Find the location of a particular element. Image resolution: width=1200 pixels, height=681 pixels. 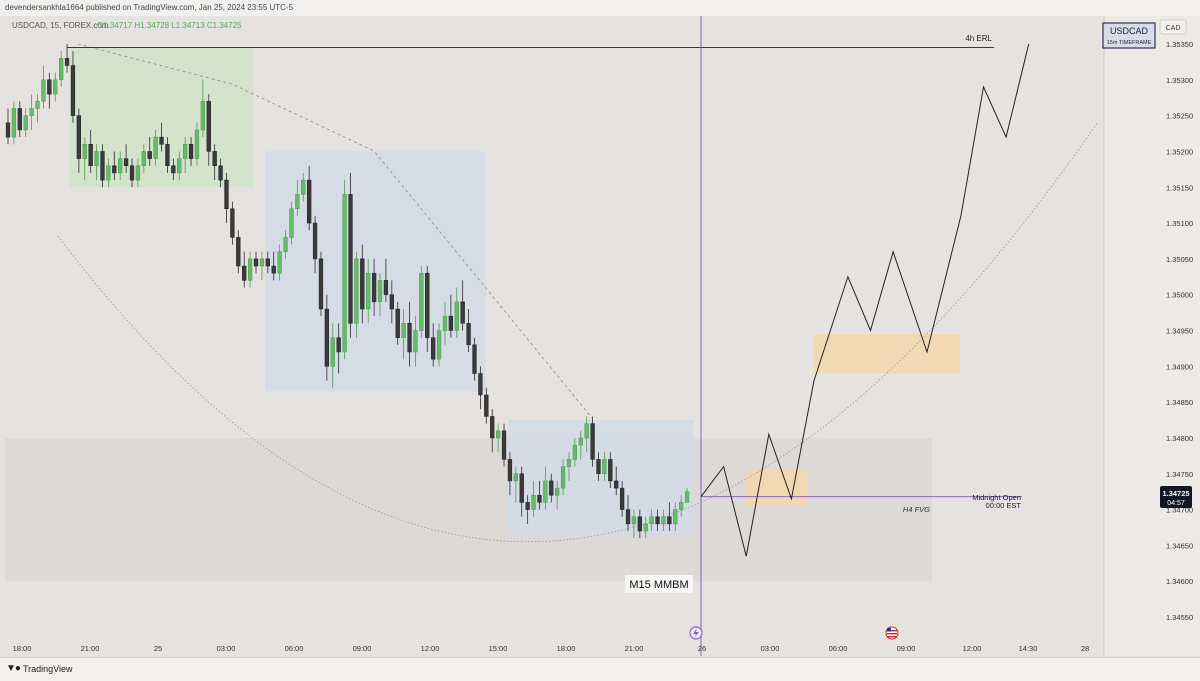

currency-chip: CAD is located at coordinates (1173, 27).